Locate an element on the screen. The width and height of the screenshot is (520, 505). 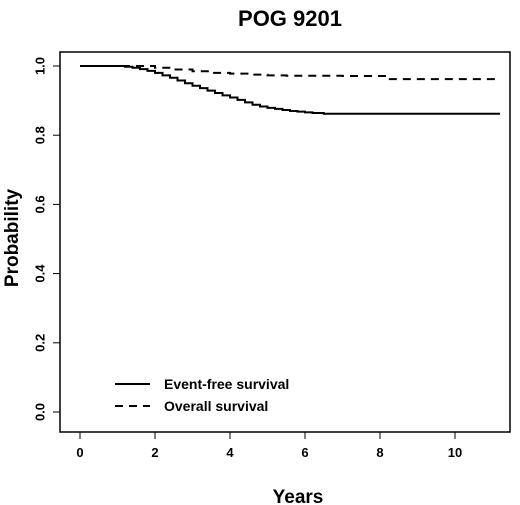
x-tick-label: 0 is located at coordinates (79, 452).